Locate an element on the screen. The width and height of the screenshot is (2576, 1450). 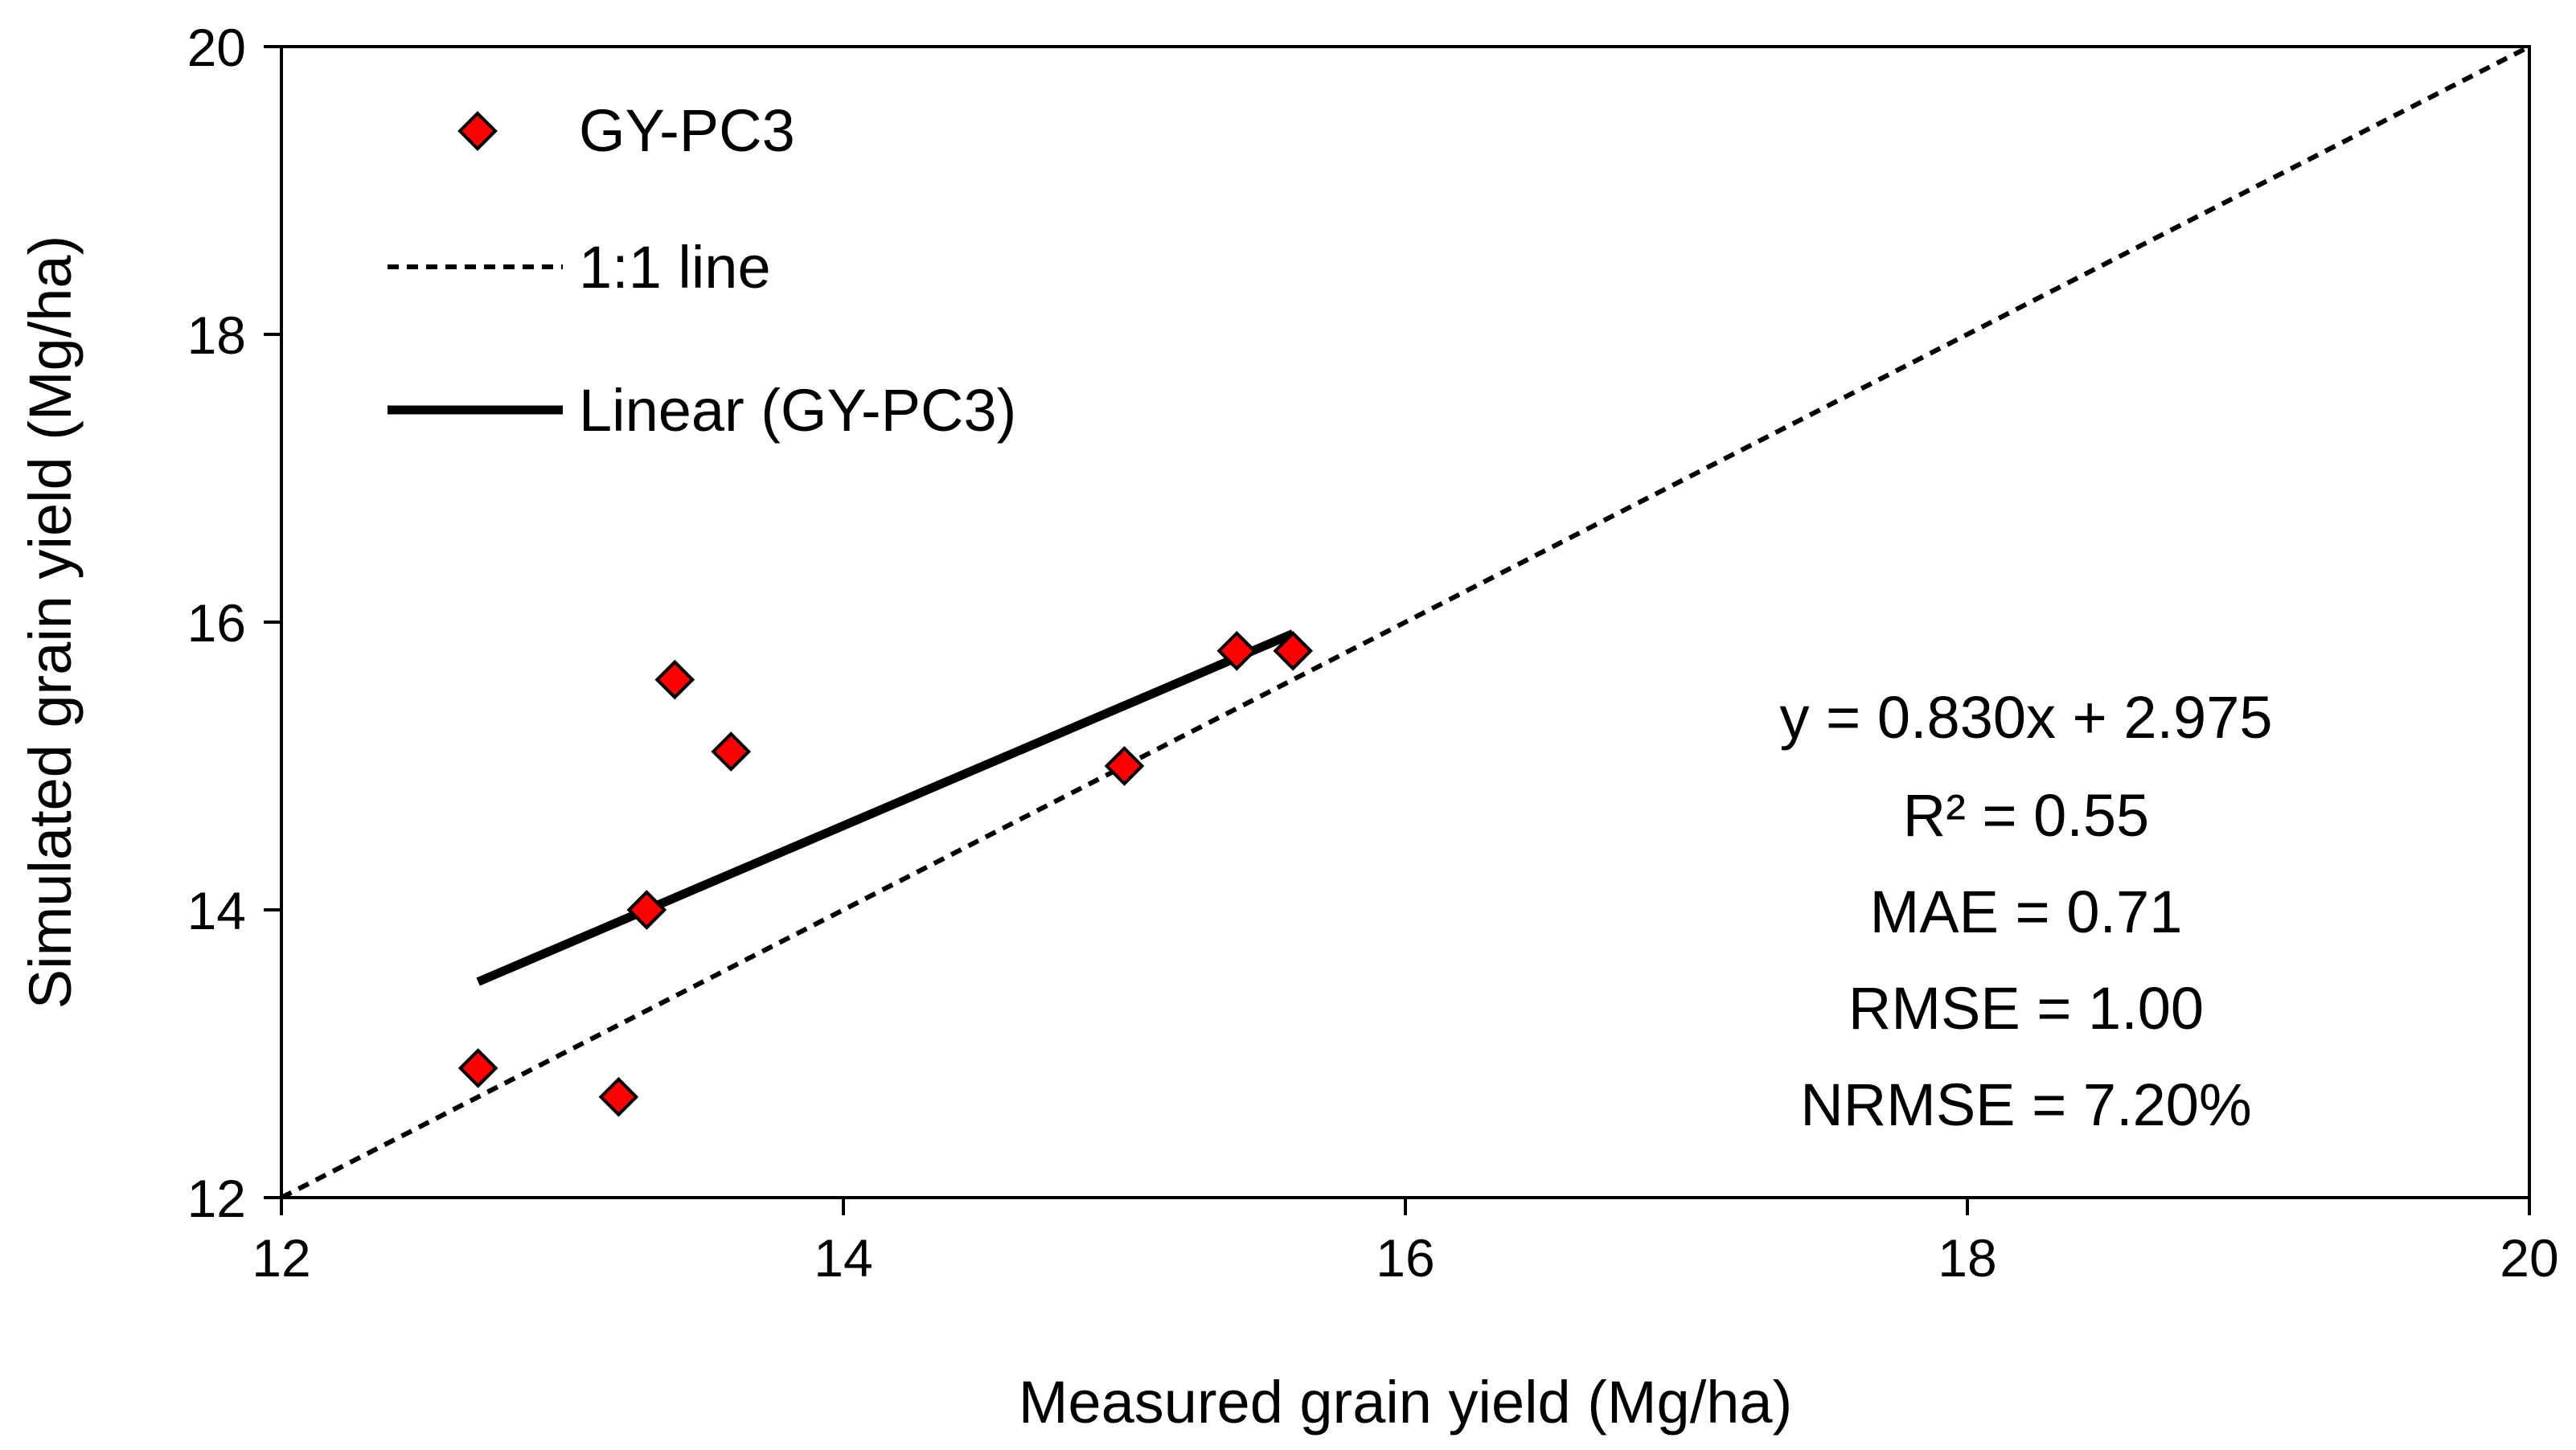
legend-label-1-1-line: 1:1 line is located at coordinates (675, 267).